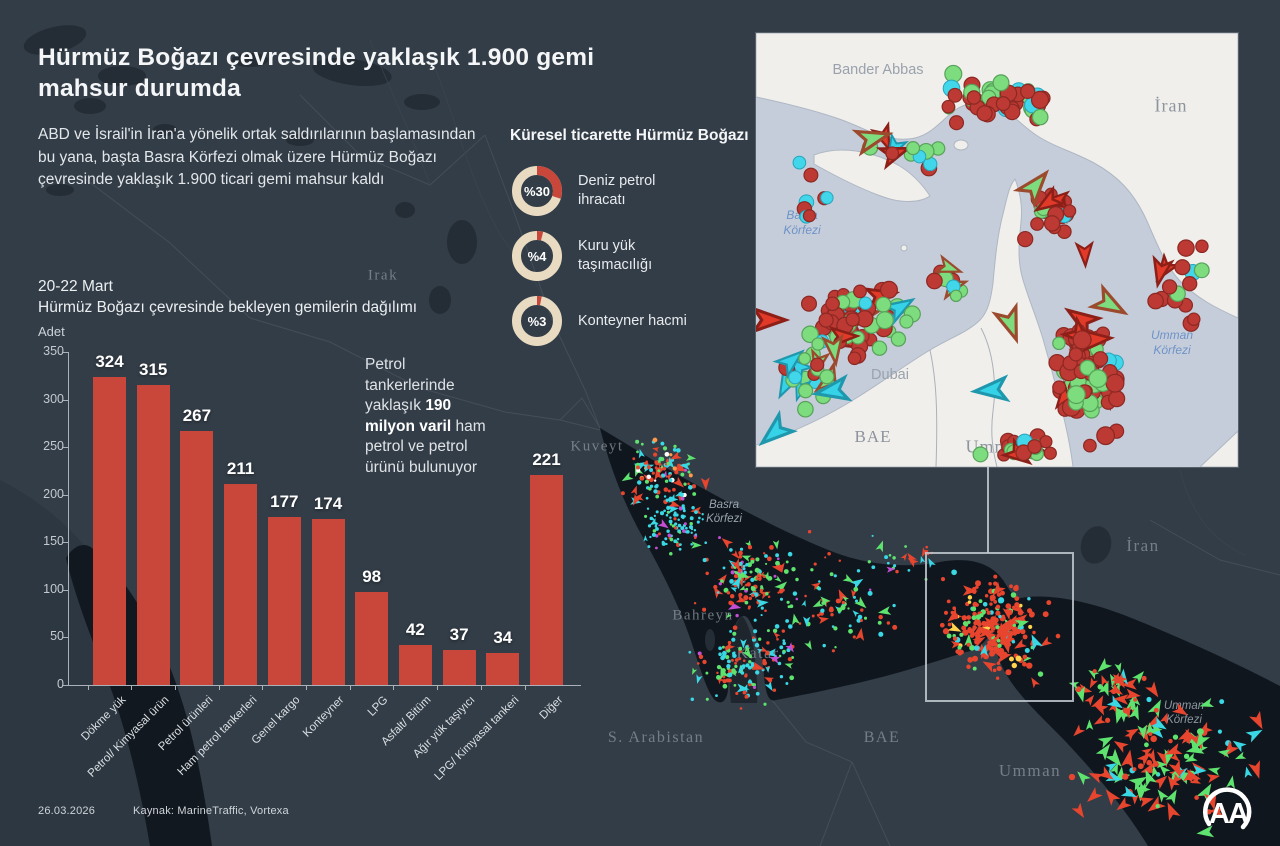  Describe the element at coordinates (988, 510) in the screenshot. I see `inset-connector-line` at that location.